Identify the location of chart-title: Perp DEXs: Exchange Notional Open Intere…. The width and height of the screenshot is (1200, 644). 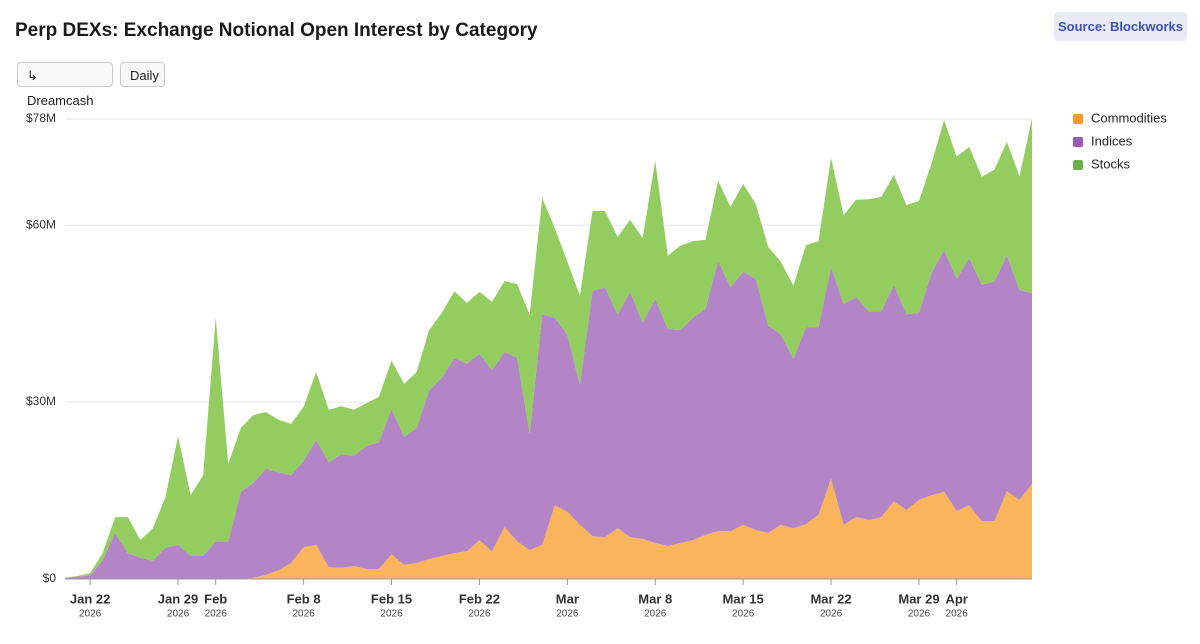
(276, 30).